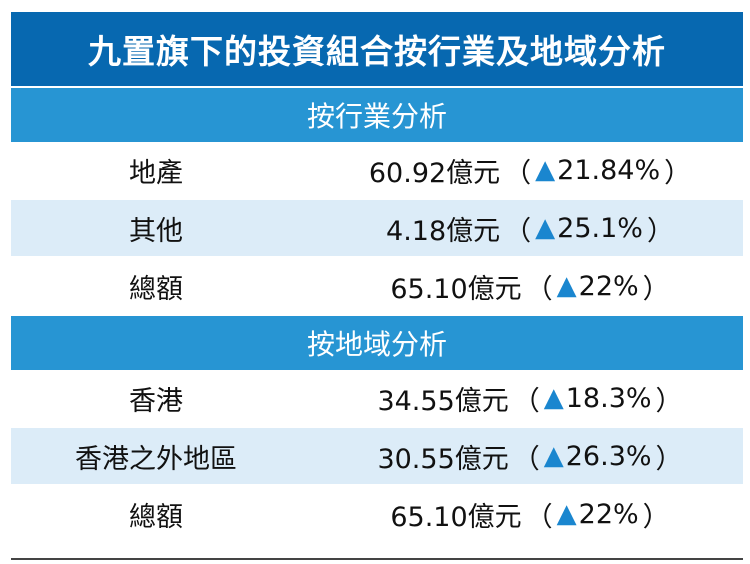 This screenshot has width=750, height=564. I want to click on amount: 30.55億元, so click(443, 459).